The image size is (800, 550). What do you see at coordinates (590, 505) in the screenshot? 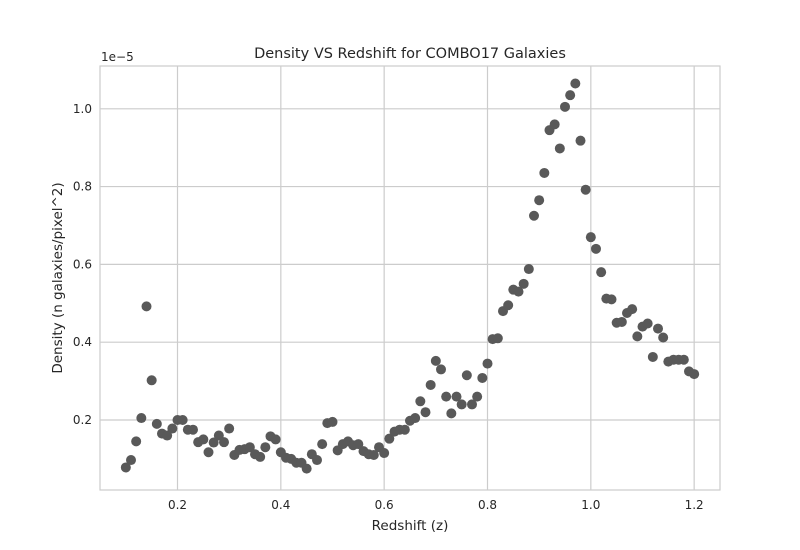
I see `x-tick-label: 1.0` at bounding box center [590, 505].